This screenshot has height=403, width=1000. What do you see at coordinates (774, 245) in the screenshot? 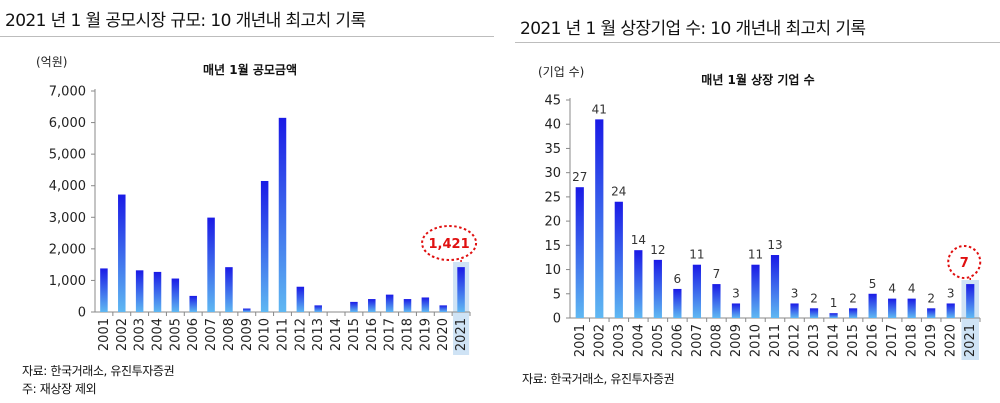
I see `right-data-label: 13` at bounding box center [774, 245].